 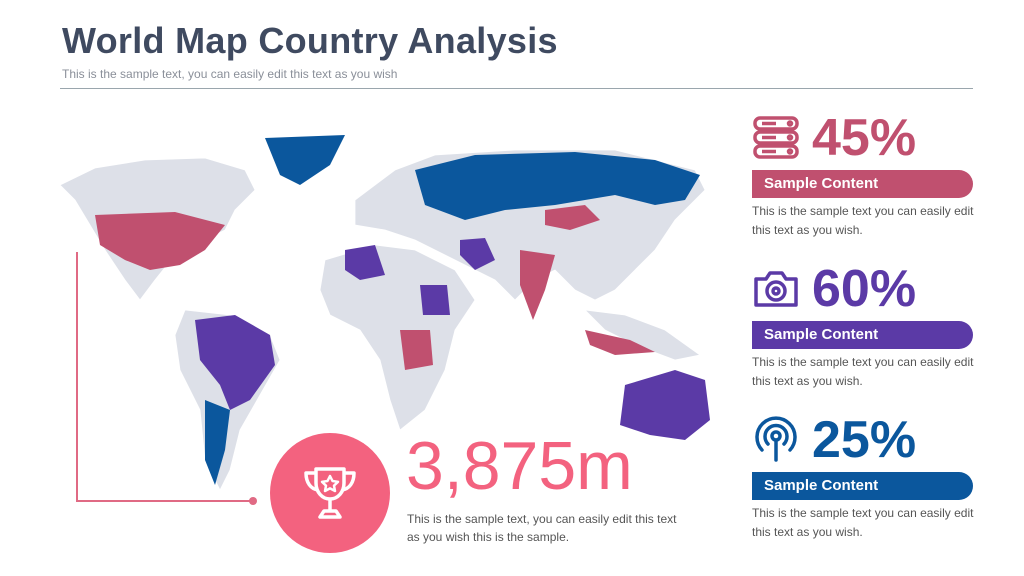 What do you see at coordinates (416, 350) in the screenshot?
I see `drc` at bounding box center [416, 350].